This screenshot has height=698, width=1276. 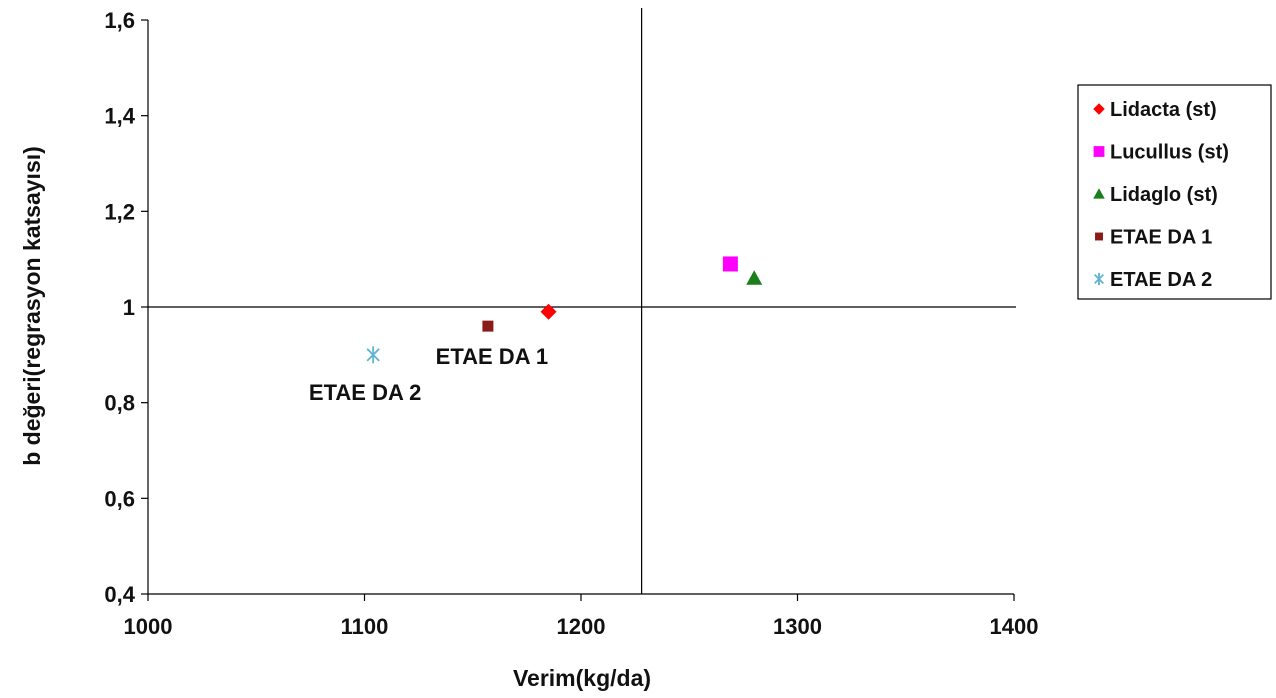 What do you see at coordinates (581, 626) in the screenshot?
I see `x-tick-label: 1200` at bounding box center [581, 626].